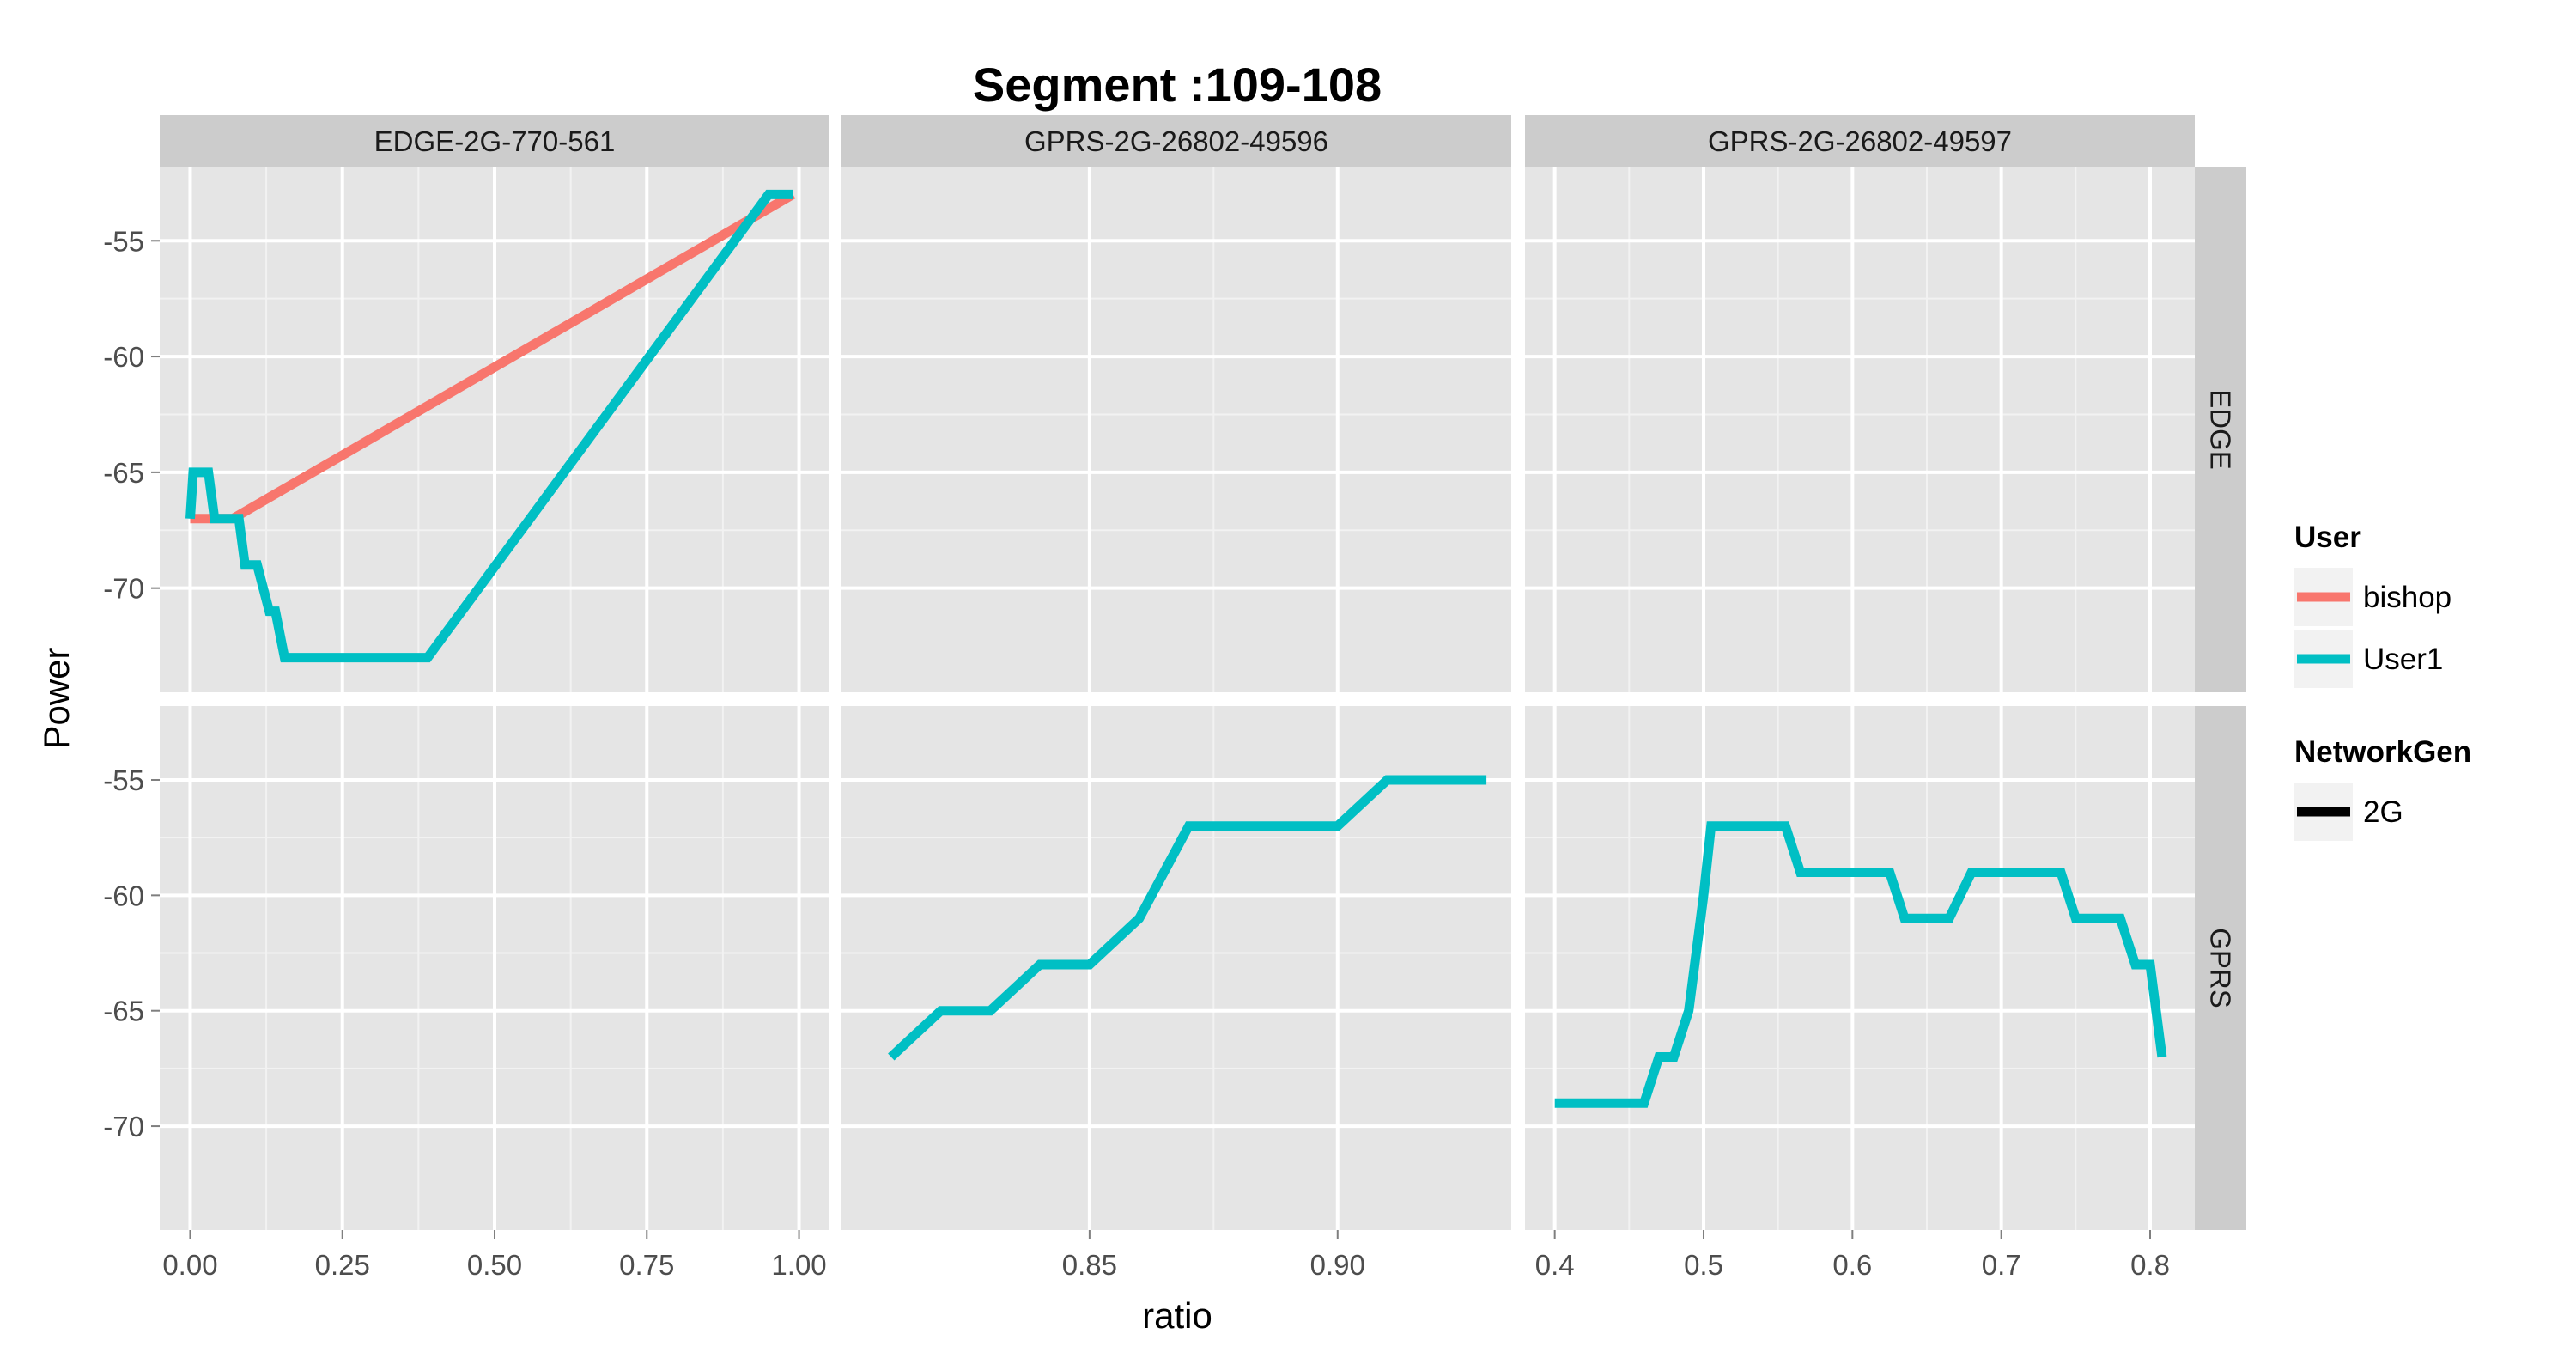  I want to click on x-tick-label: 0.50, so click(494, 1265).